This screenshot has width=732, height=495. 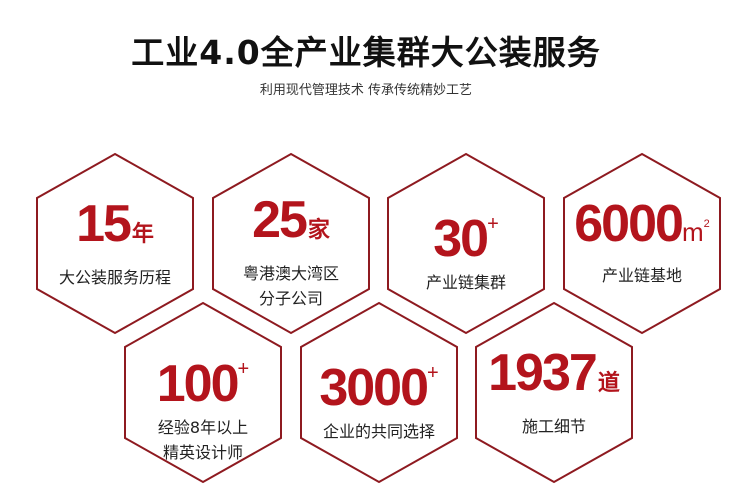 What do you see at coordinates (198, 384) in the screenshot?
I see `stat-value: 100` at bounding box center [198, 384].